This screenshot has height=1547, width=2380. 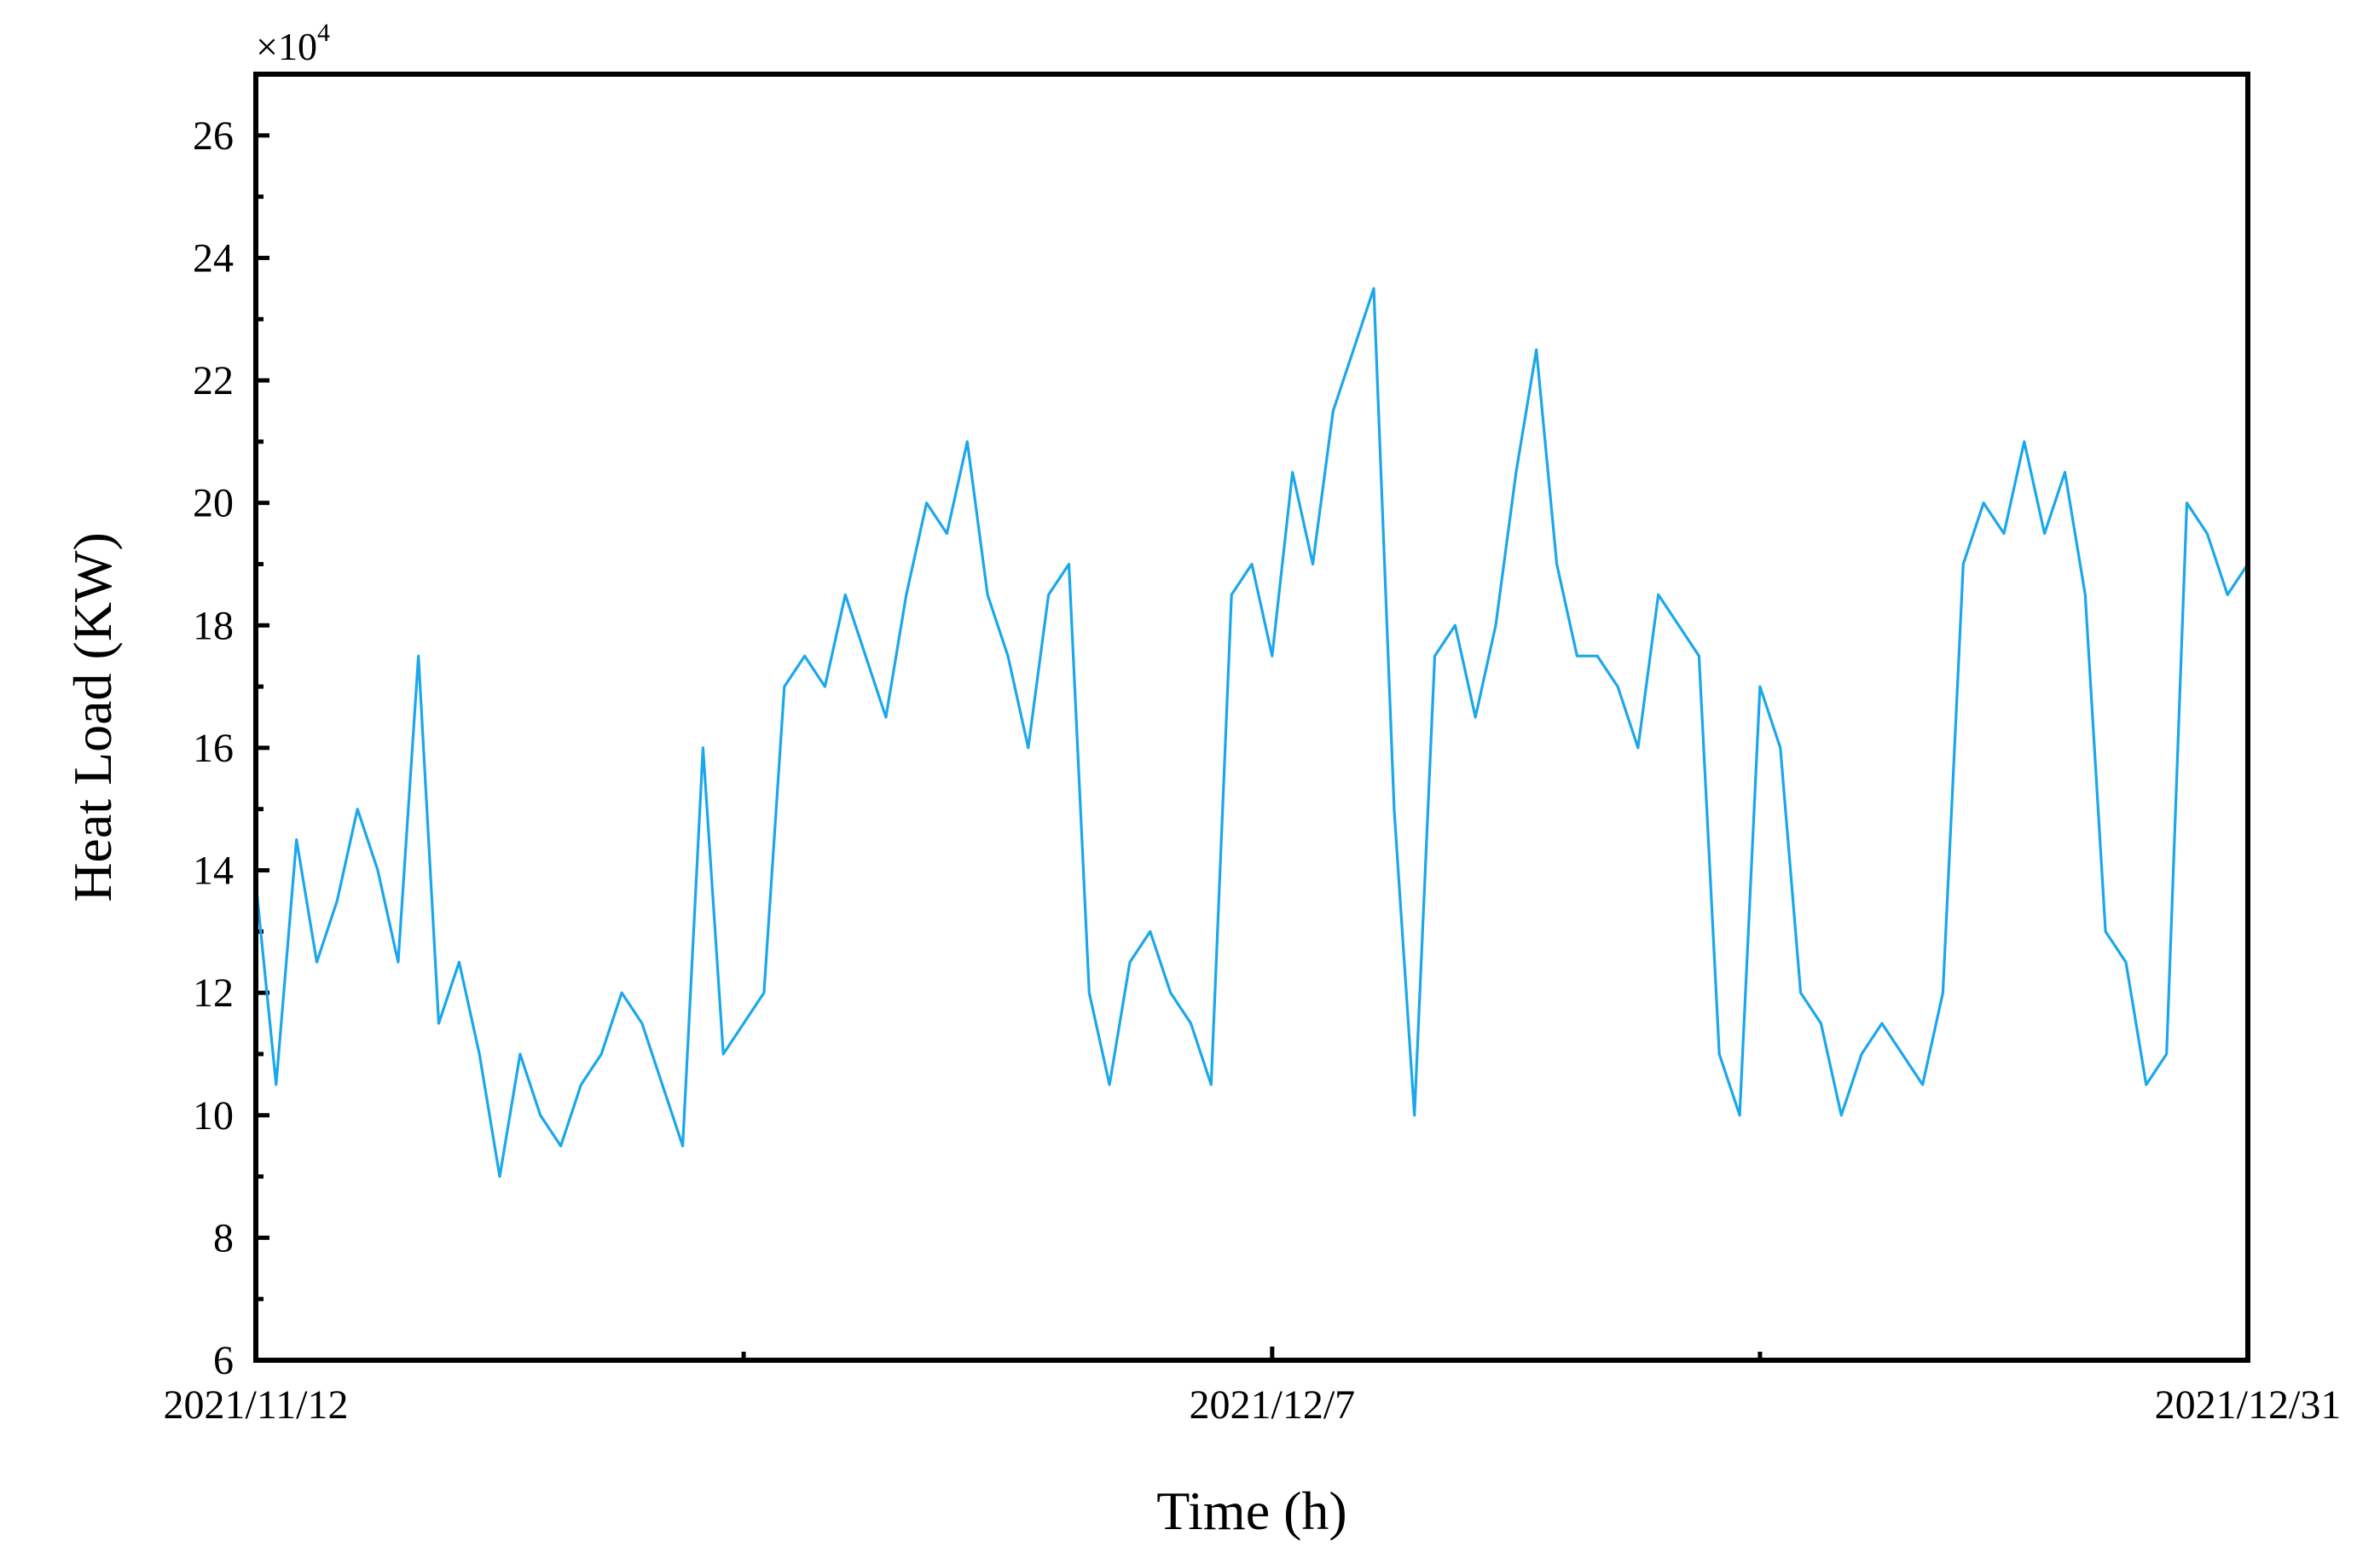 I want to click on y-multiplier-base: ×10, so click(x=286, y=46).